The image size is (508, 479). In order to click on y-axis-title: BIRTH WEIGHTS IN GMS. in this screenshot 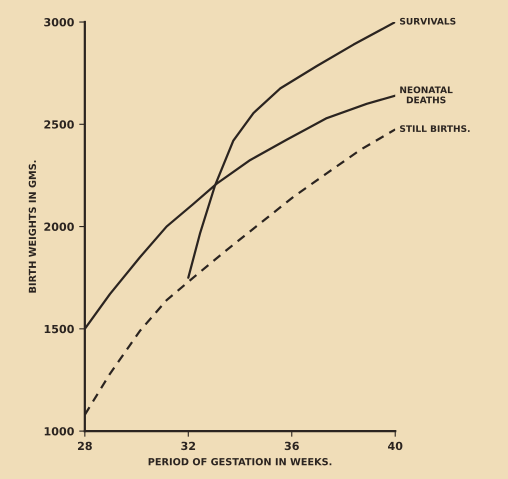, I will do `click(32, 226)`.